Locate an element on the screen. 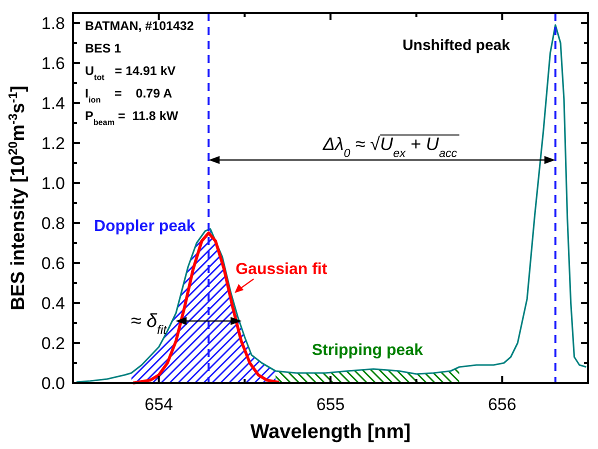 The width and height of the screenshot is (598, 449). text: U$_{tot}$ = 14.91 kV is located at coordinates (130, 73).